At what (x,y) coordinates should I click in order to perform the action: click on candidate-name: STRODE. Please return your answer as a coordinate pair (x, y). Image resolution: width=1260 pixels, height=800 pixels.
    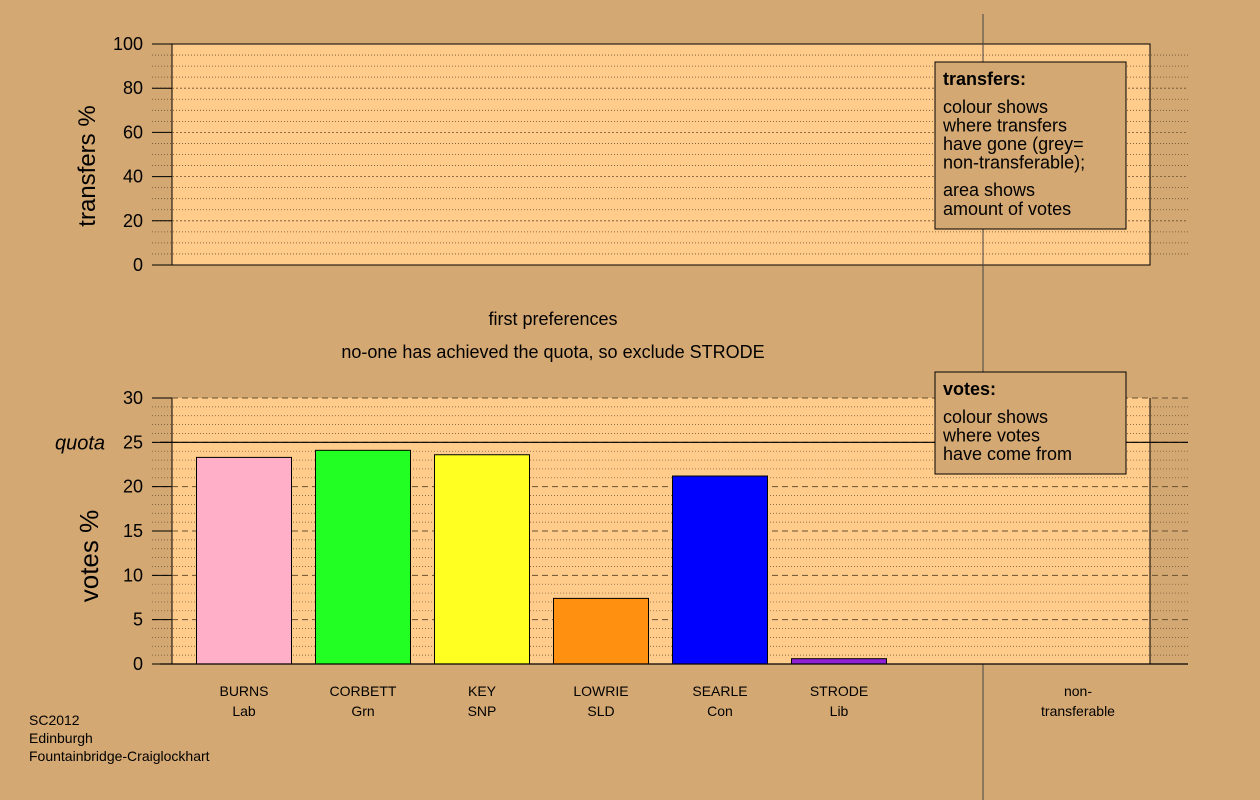
    Looking at the image, I should click on (839, 691).